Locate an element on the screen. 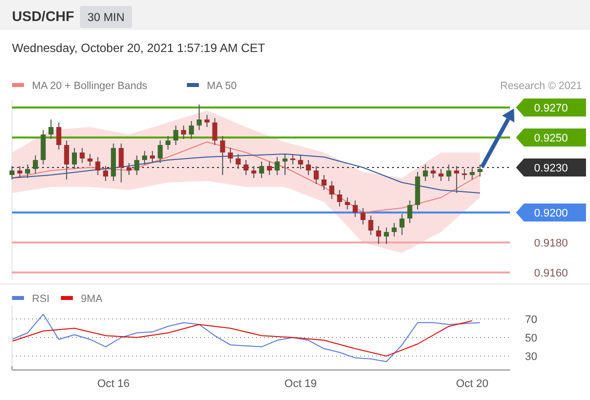  text: Research © 2021 is located at coordinates (541, 86).